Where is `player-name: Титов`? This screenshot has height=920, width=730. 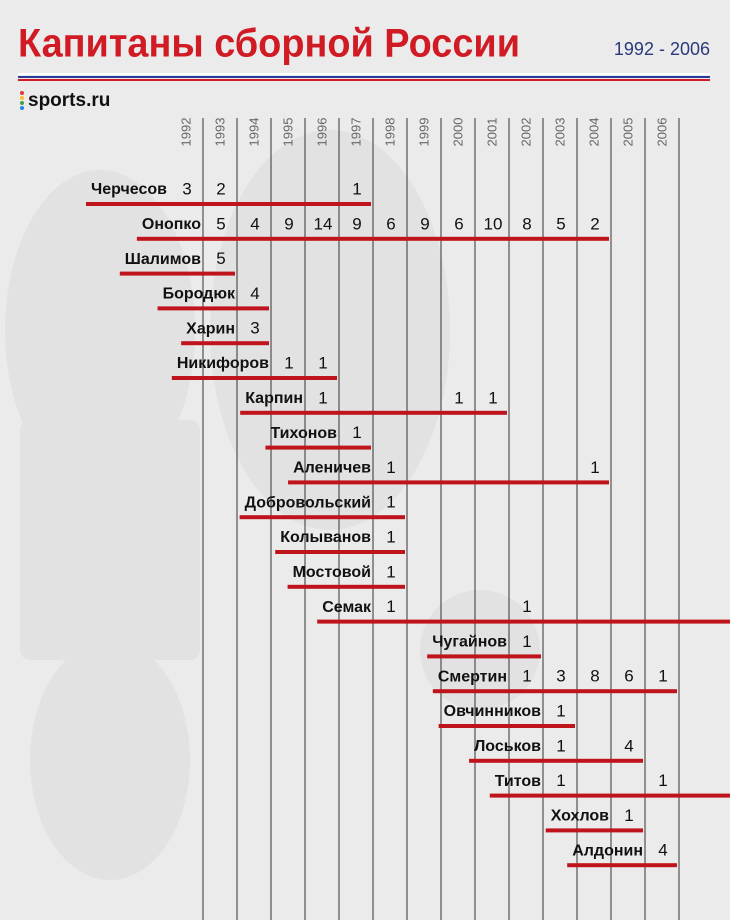
player-name: Титов is located at coordinates (518, 781).